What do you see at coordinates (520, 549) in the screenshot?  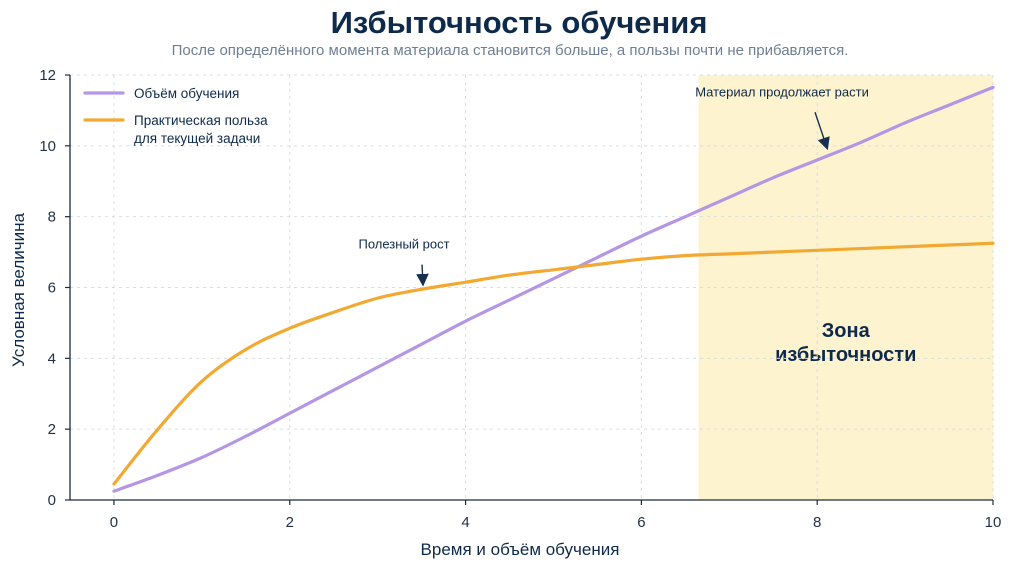 I see `x-axis-label: Время и объём обучения` at bounding box center [520, 549].